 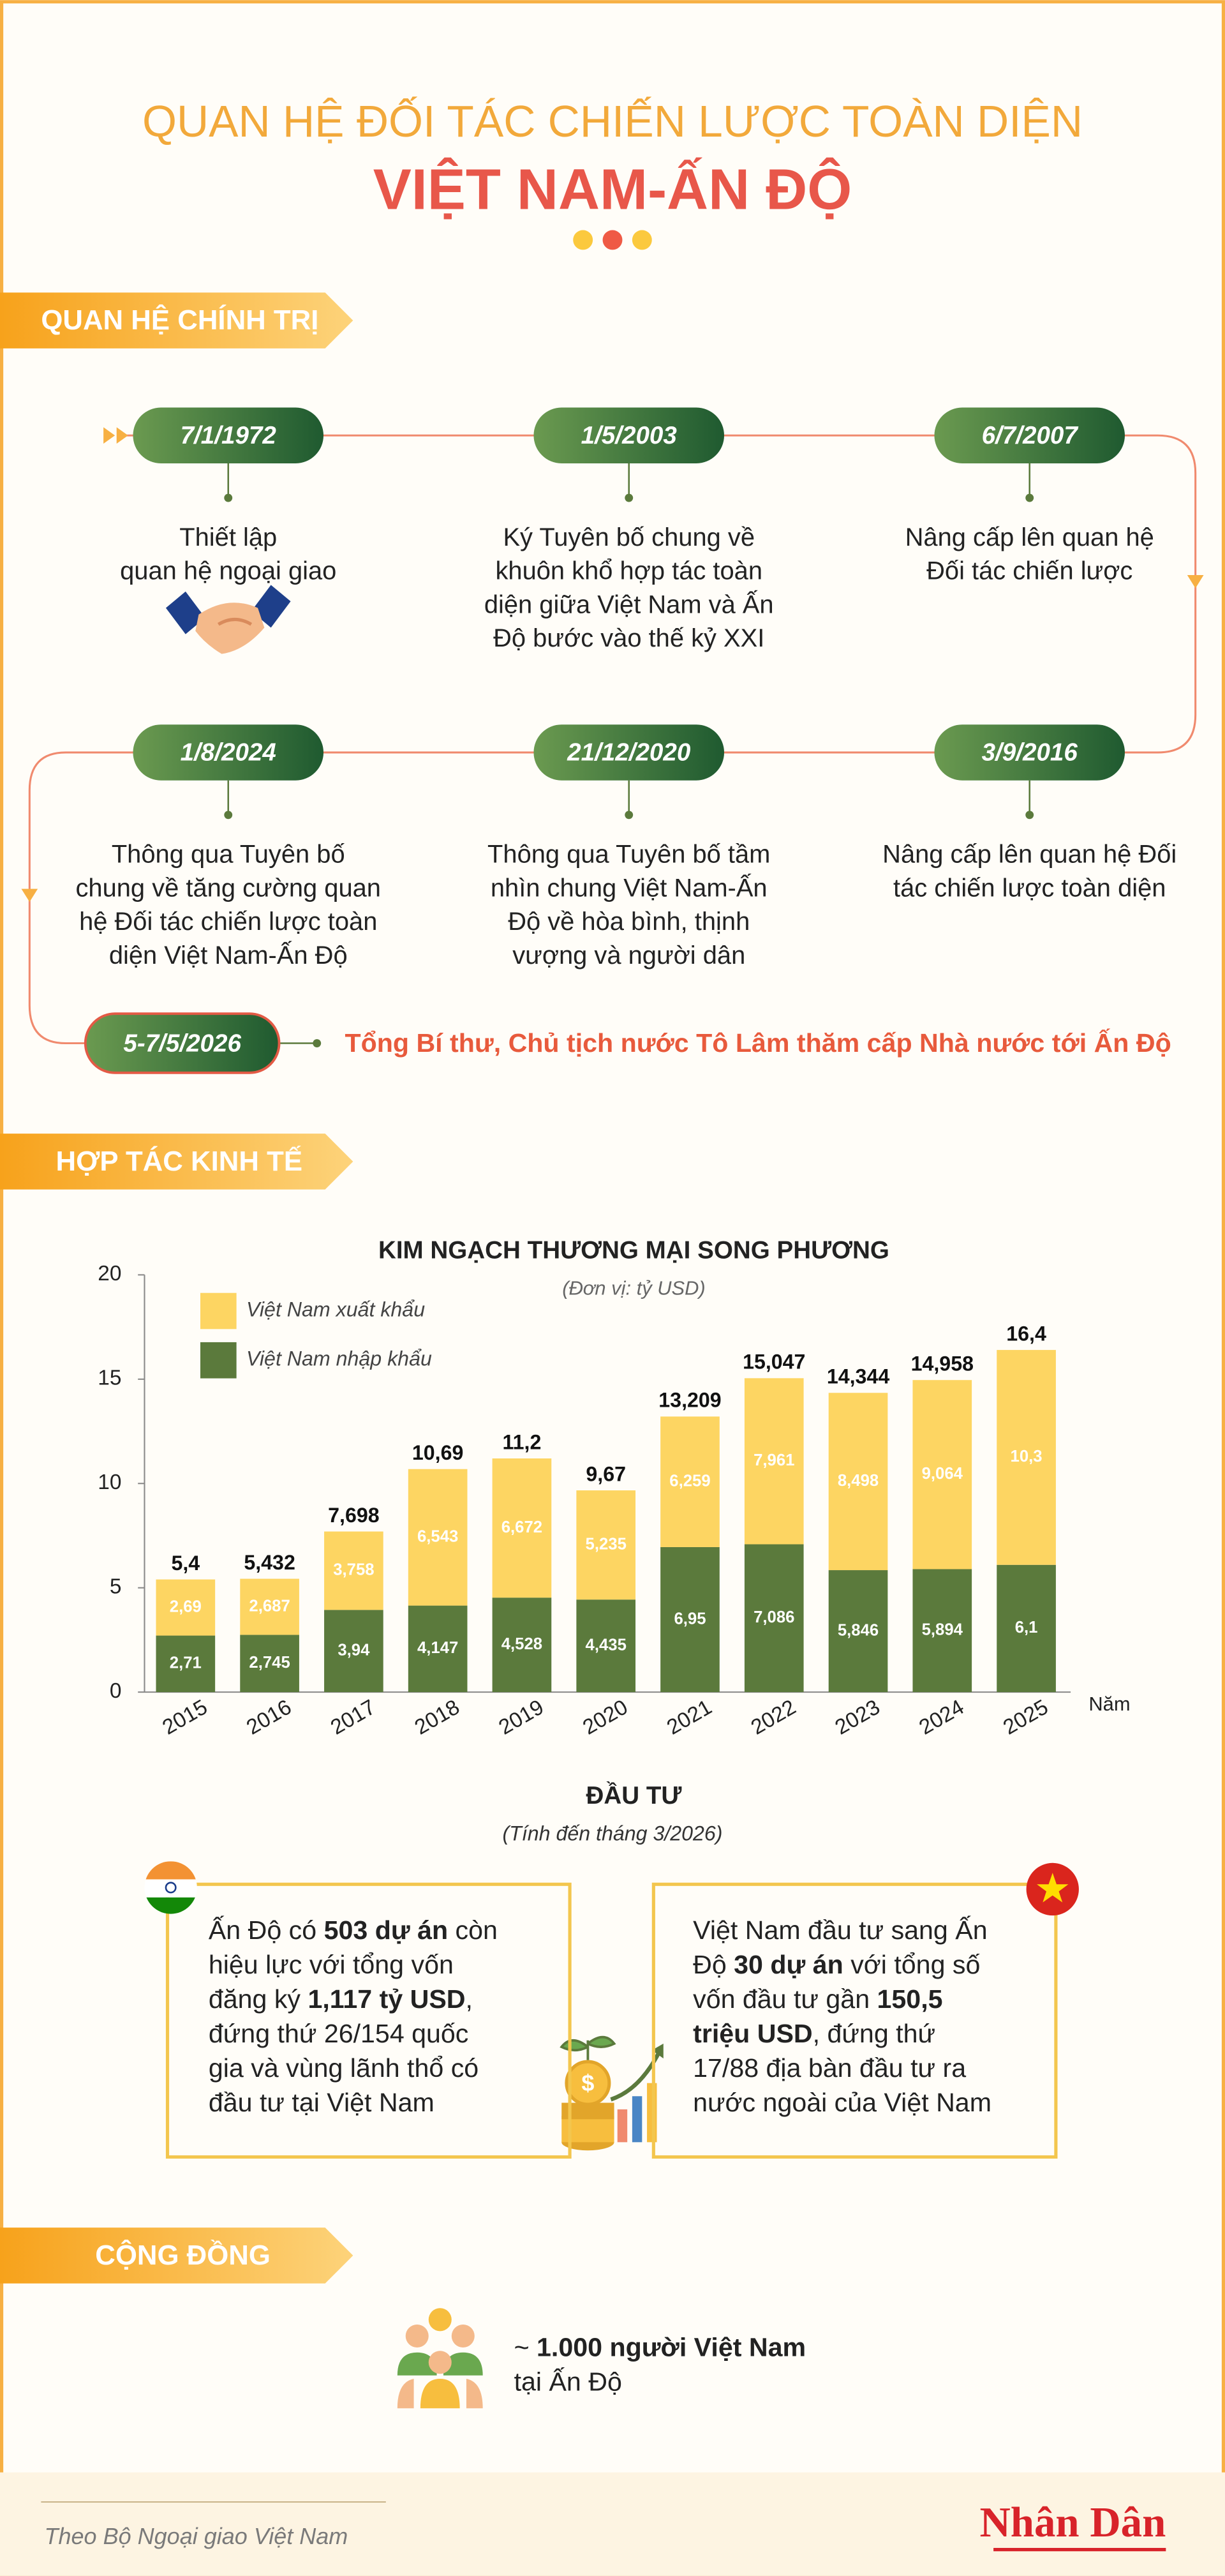 What do you see at coordinates (689, 1481) in the screenshot?
I see `value-label: 6,259` at bounding box center [689, 1481].